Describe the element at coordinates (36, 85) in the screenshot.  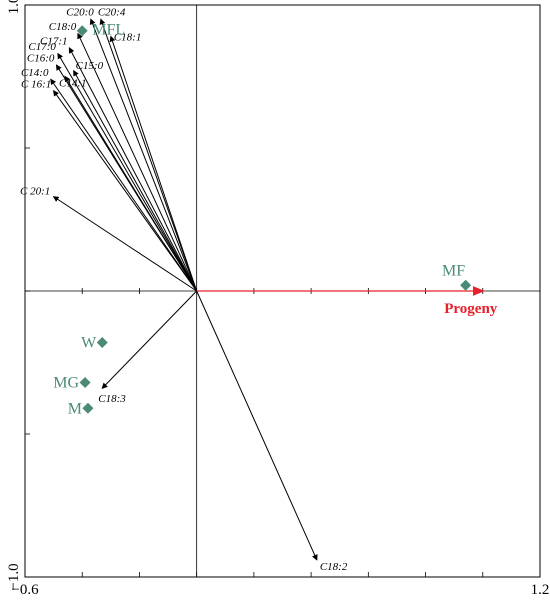
I see `fatty-acid-label: C 16:1` at that location.